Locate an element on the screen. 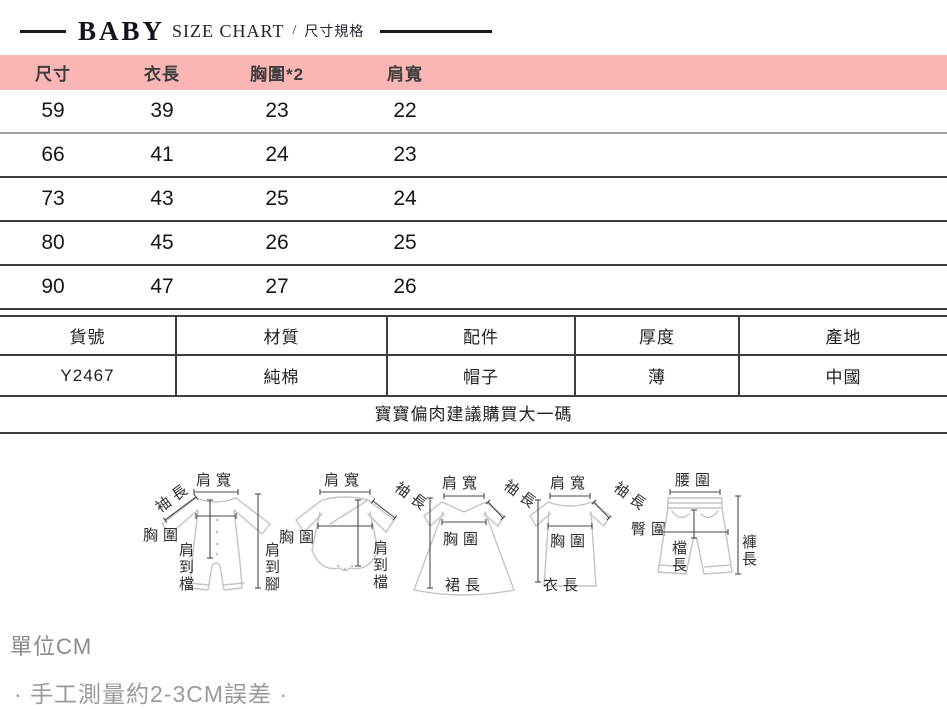 The height and width of the screenshot is (709, 947). top-sleeve-label: 袖長 is located at coordinates (631, 497).